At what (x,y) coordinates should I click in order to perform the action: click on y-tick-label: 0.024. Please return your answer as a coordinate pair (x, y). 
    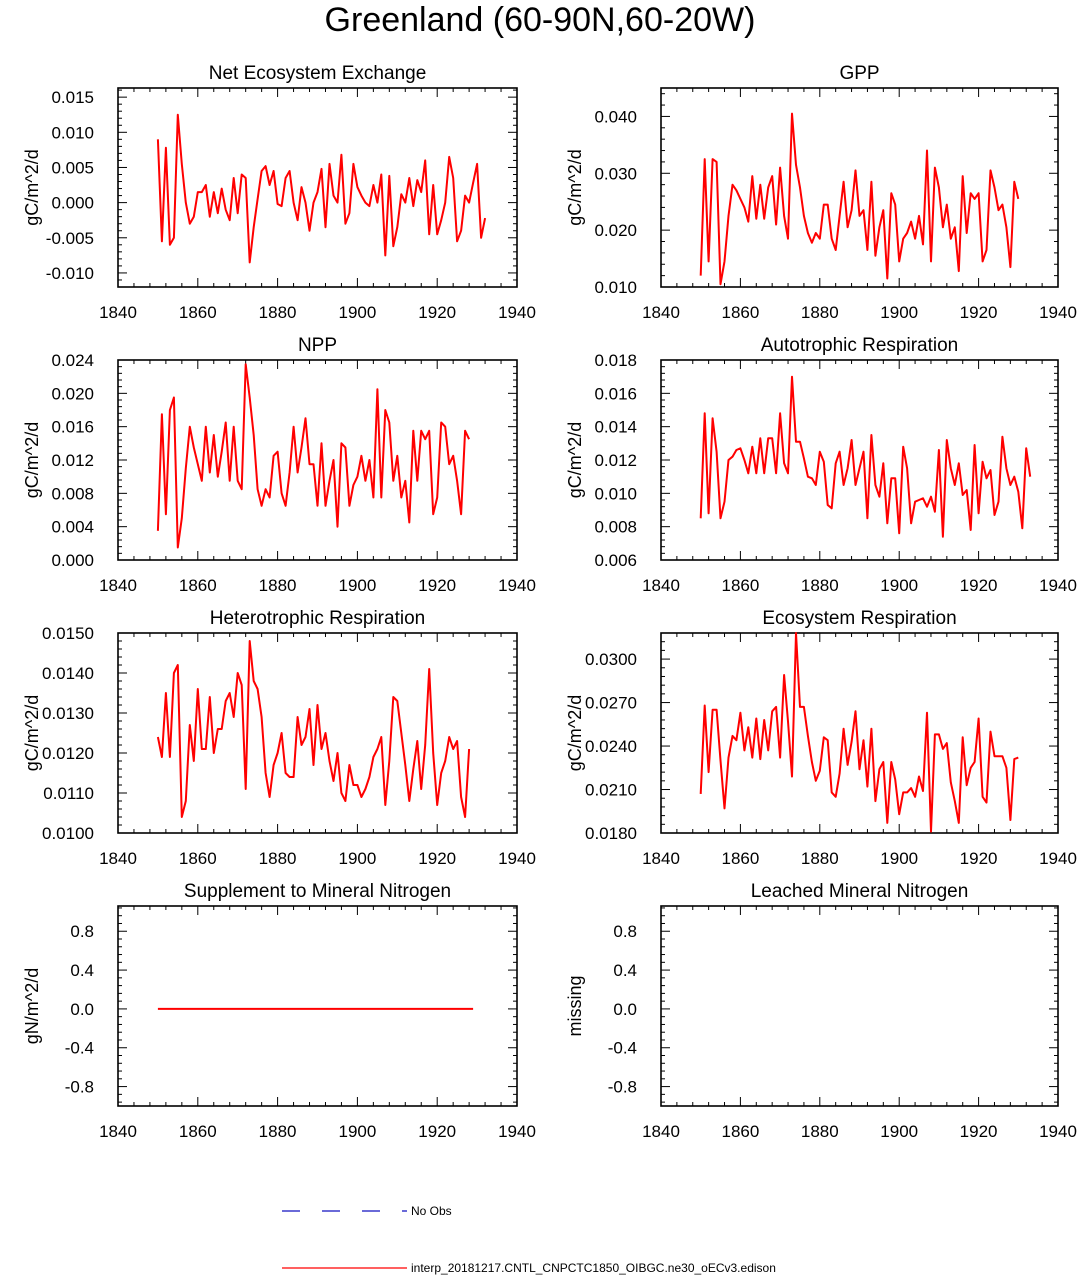
    Looking at the image, I should click on (72, 360).